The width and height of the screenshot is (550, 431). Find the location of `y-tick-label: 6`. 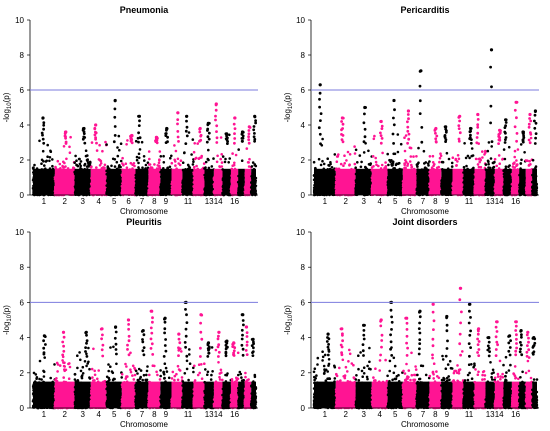

y-tick-label: 6 is located at coordinates (22, 90).